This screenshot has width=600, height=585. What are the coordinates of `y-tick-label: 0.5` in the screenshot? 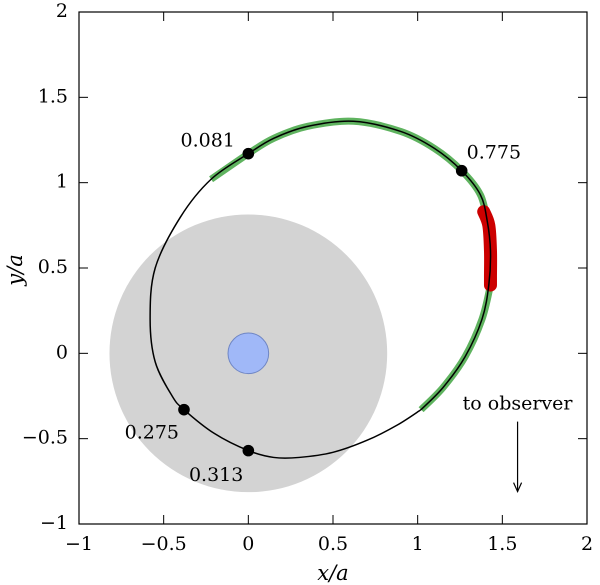 It's located at (53, 267).